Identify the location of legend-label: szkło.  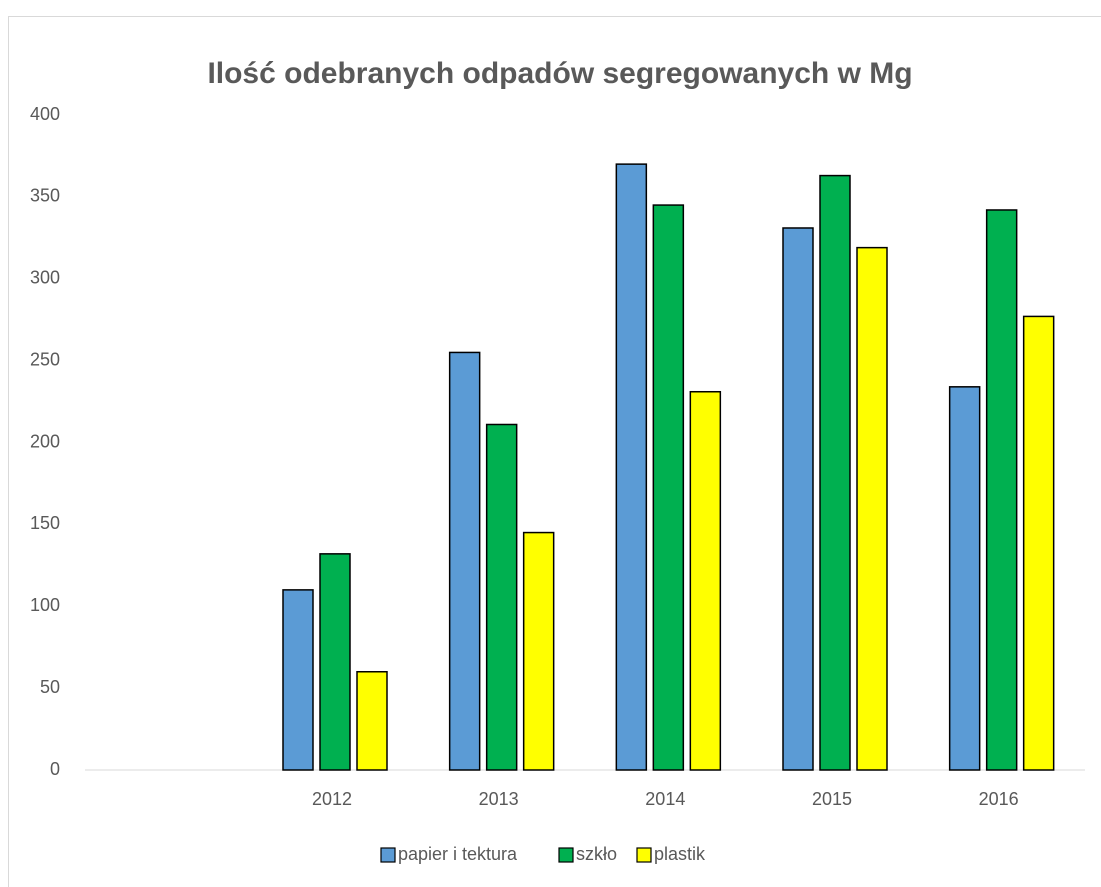
(596, 854).